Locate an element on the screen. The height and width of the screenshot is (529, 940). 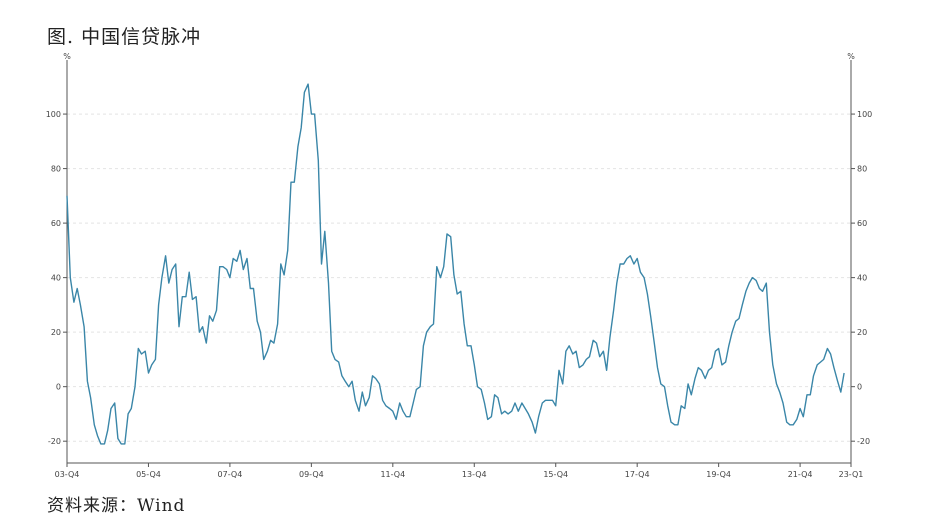
y-tick-label-right: 100 is located at coordinates (864, 114).